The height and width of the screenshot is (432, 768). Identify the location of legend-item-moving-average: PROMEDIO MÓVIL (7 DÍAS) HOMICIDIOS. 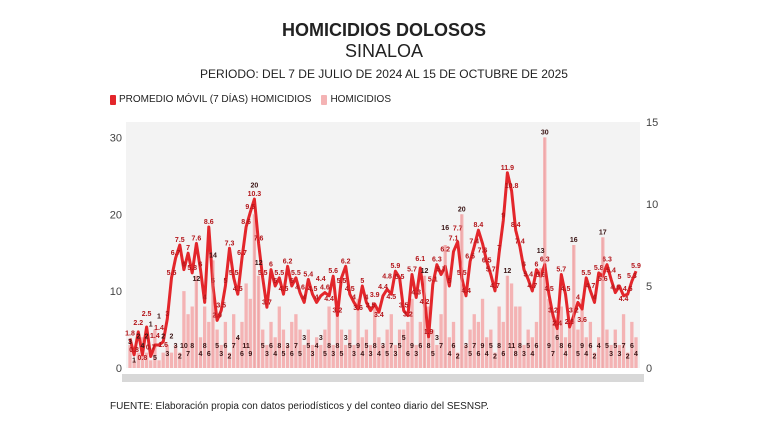
(210, 99).